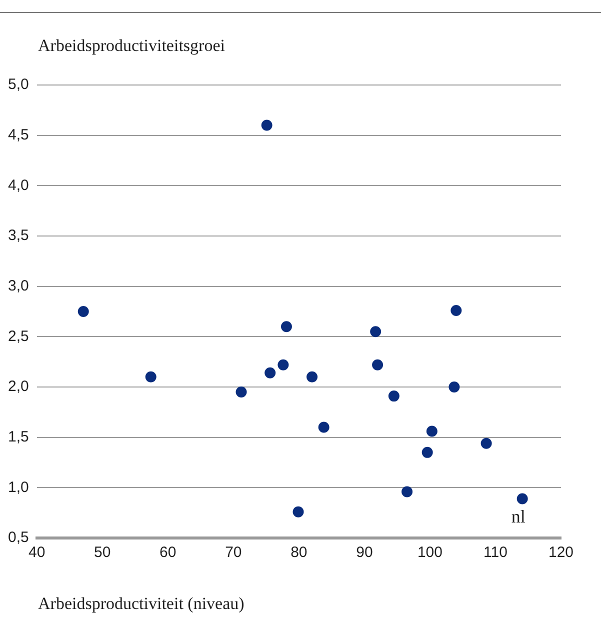 This screenshot has height=627, width=601. I want to click on x-tick-label: 90, so click(364, 553).